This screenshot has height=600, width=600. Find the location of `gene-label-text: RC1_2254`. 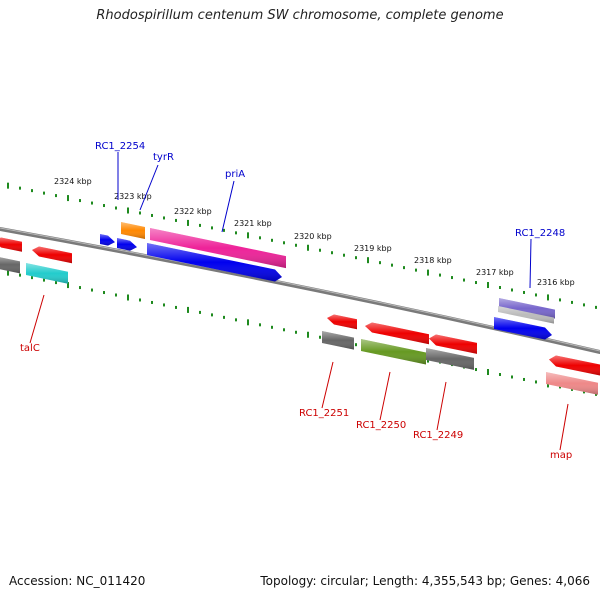

gene-label-text: RC1_2254 is located at coordinates (120, 146).